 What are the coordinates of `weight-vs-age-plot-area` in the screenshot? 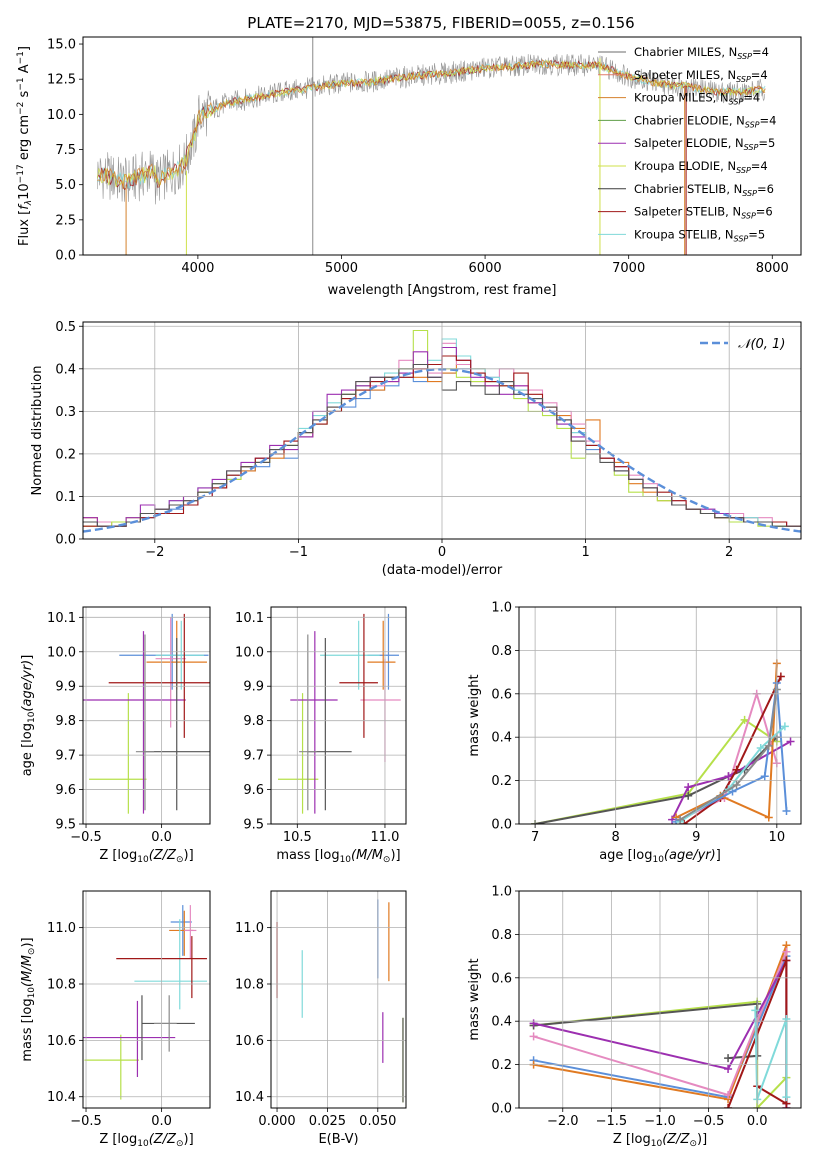 It's located at (663, 741).